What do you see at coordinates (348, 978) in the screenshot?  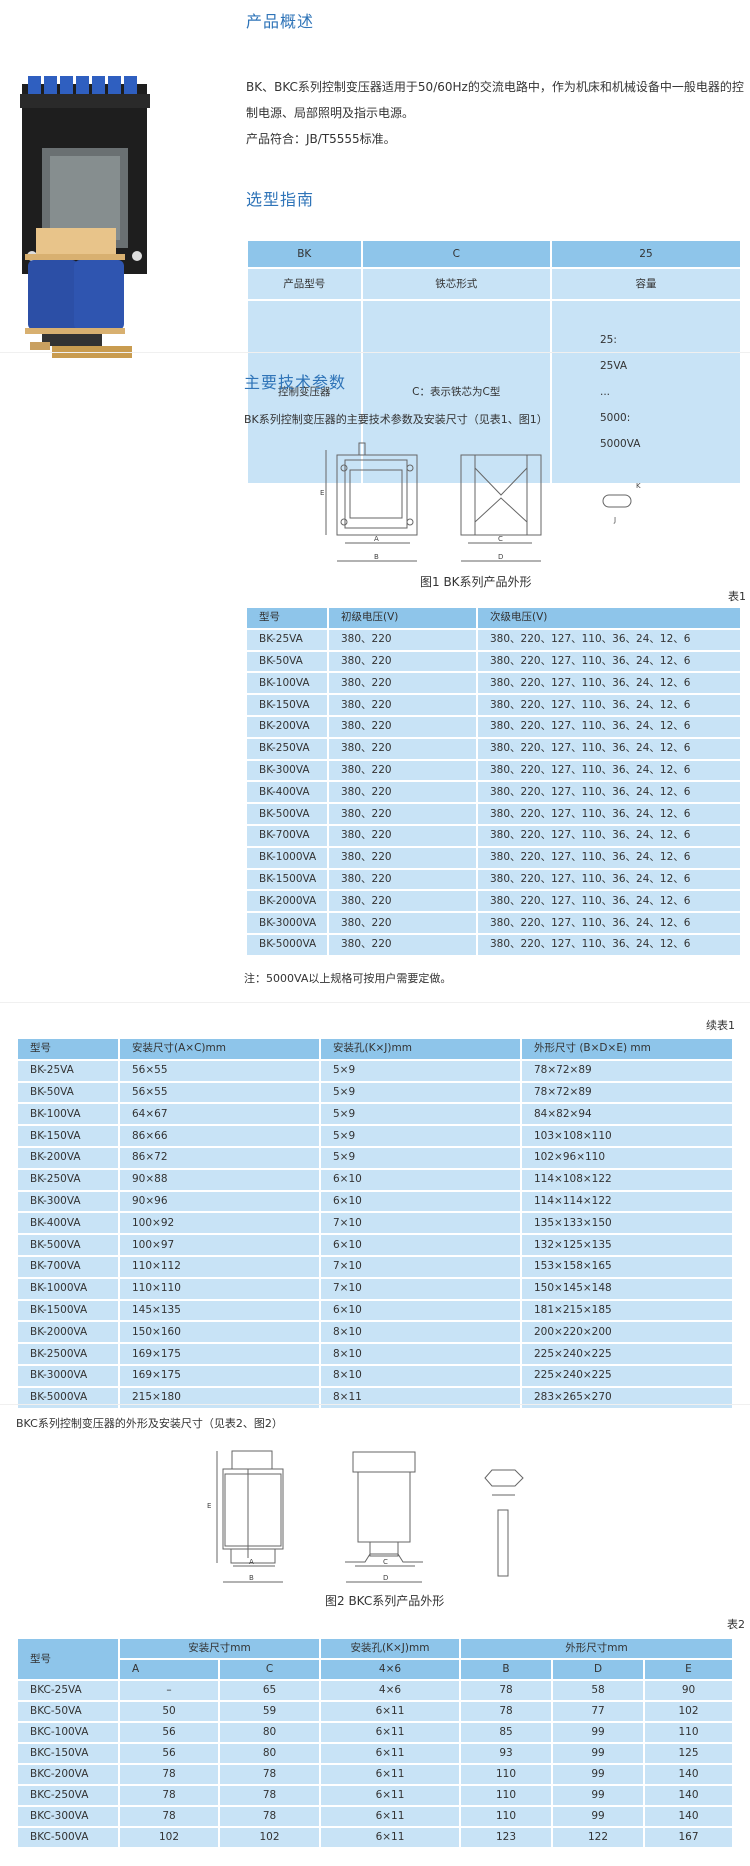 I see `table-1-note: 注：5000VA以上规格可按用户需要定做。` at bounding box center [348, 978].